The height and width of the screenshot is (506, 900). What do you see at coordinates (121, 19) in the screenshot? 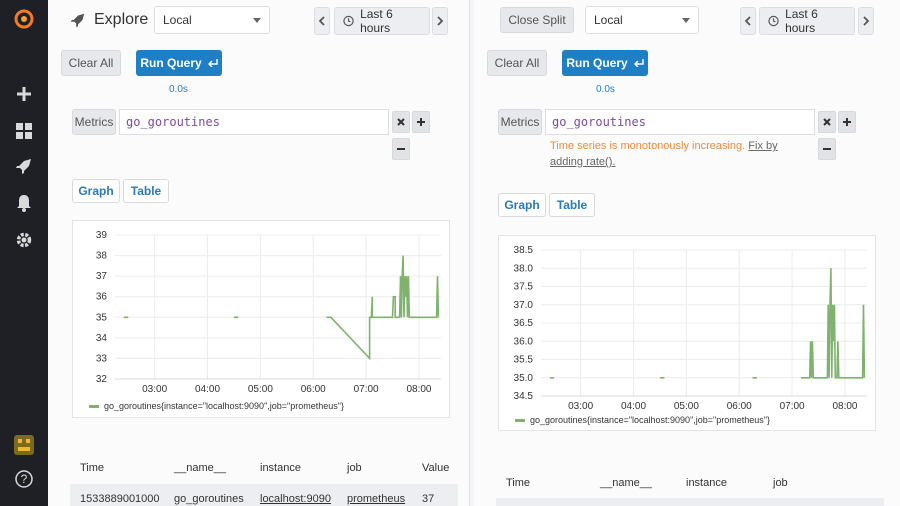
I see `page-title: Explore` at bounding box center [121, 19].